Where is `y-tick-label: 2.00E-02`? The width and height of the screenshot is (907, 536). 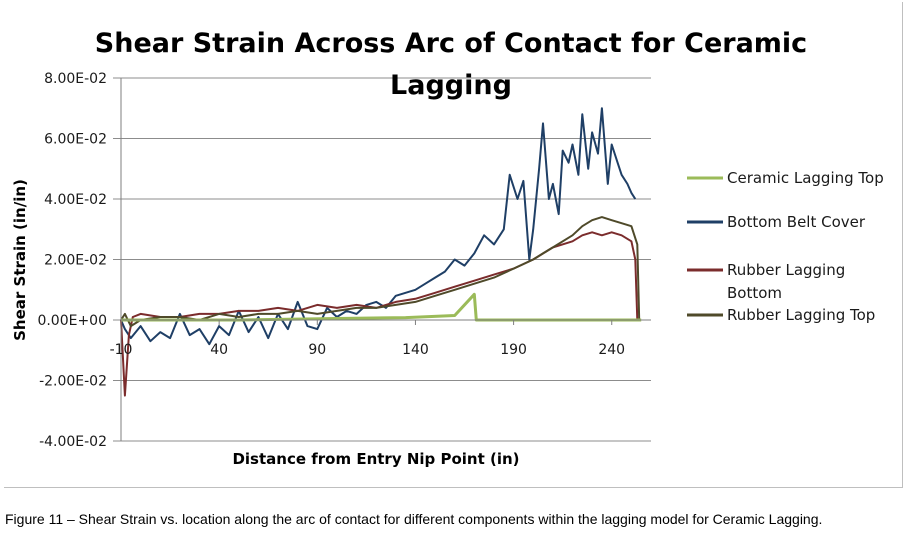
y-tick-label: 2.00E-02 is located at coordinates (75, 261).